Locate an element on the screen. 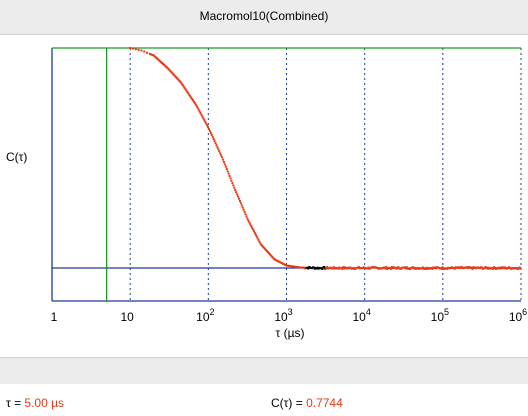  x-tick-label: 10 is located at coordinates (127, 317).